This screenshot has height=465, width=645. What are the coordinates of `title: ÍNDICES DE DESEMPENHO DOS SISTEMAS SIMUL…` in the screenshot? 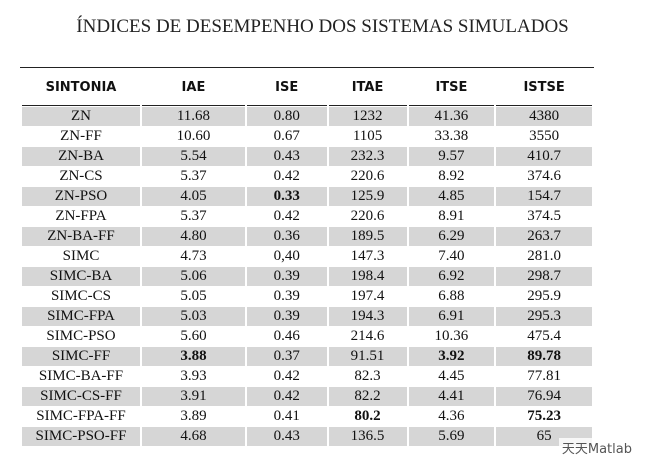 It's located at (322, 26).